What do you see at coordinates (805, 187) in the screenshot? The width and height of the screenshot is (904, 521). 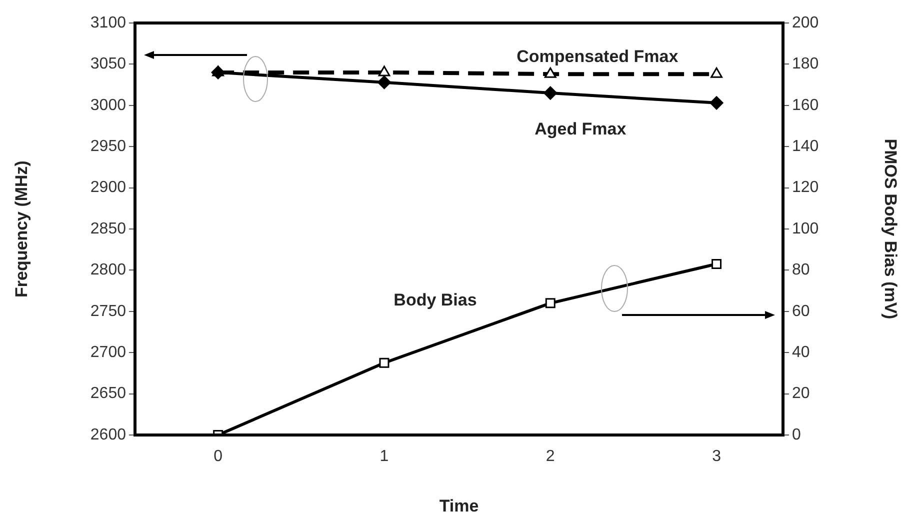 I see `y2-tick-label: 120` at bounding box center [805, 187].